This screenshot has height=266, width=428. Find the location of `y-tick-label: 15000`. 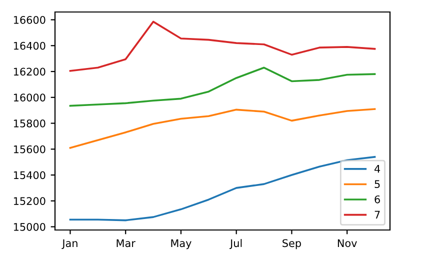

y-tick-label: 15000 is located at coordinates (30, 226).